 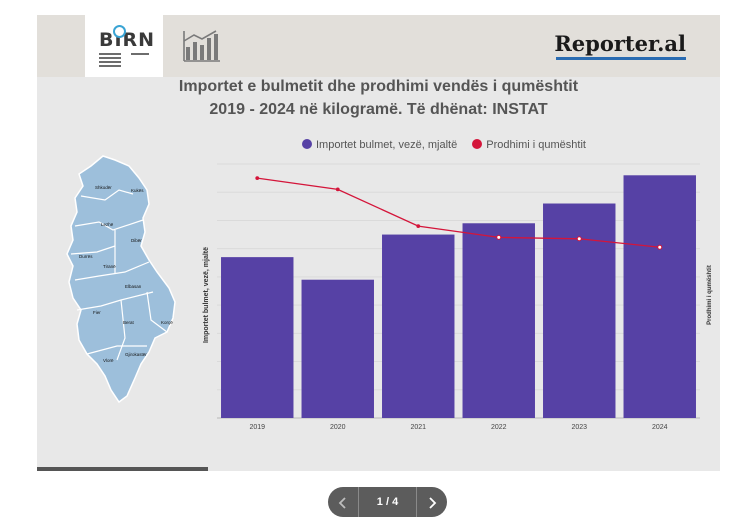 What do you see at coordinates (387, 145) in the screenshot?
I see `legend-label-imports: Importet bulmet, vezë, mjaltë` at bounding box center [387, 145].